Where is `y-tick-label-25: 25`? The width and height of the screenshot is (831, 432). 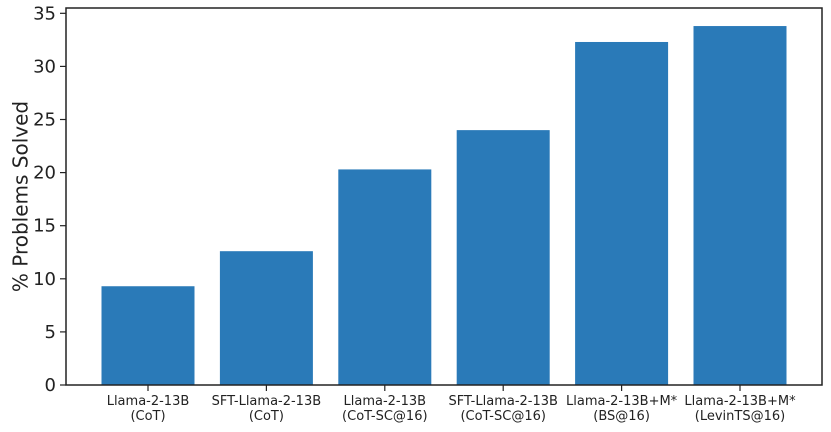 y-tick-label-25: 25 is located at coordinates (44, 120).